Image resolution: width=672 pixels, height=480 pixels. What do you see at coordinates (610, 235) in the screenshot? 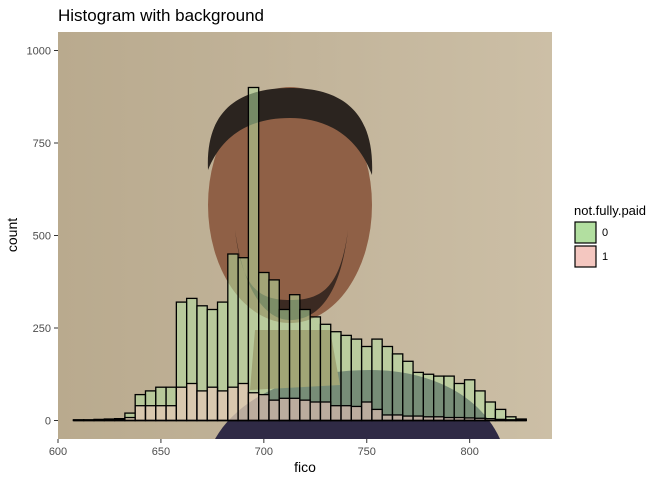
I see `legend: not.fully.paid 0 1` at bounding box center [610, 235].